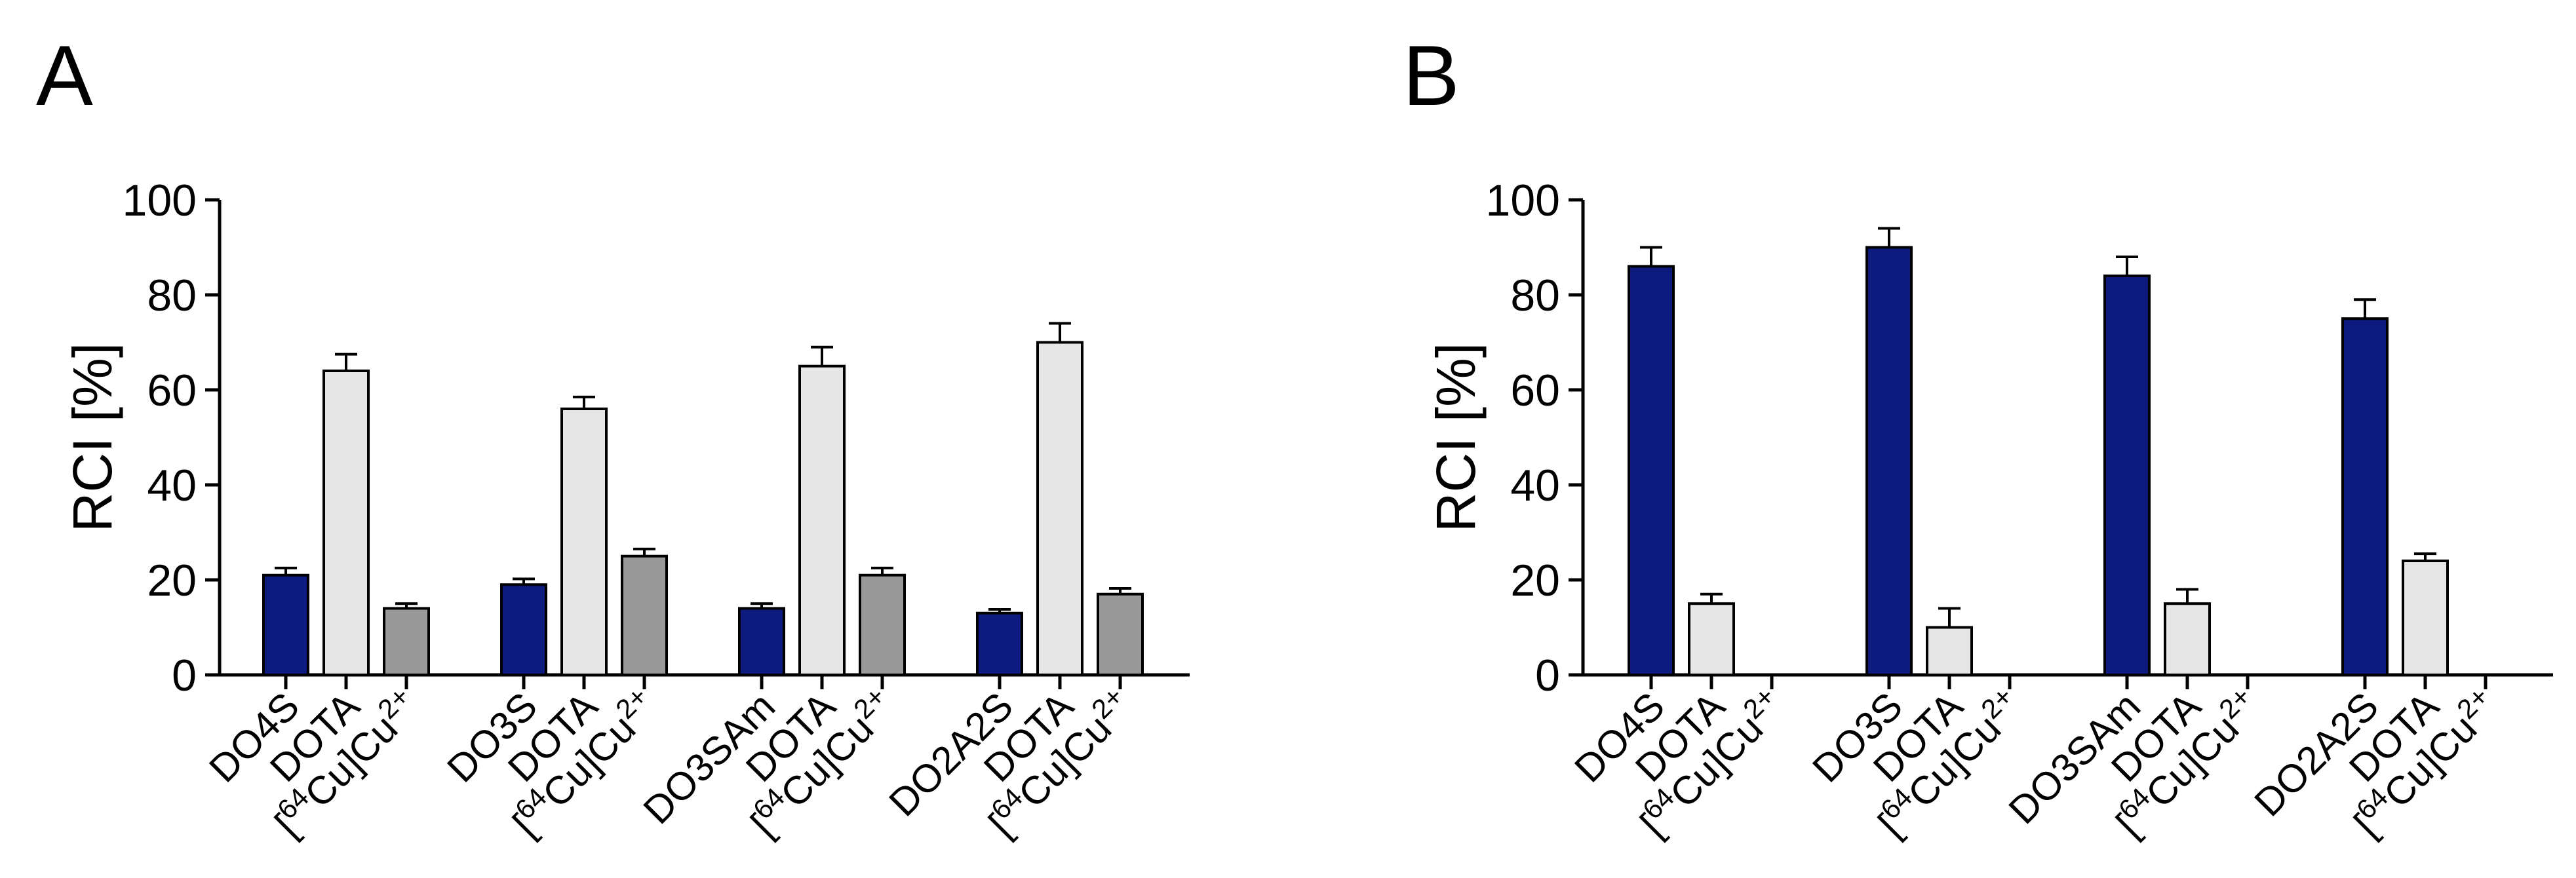 The height and width of the screenshot is (878, 2576). What do you see at coordinates (184, 676) in the screenshot?
I see `panel-a-y-tick-label-0: 0` at bounding box center [184, 676].